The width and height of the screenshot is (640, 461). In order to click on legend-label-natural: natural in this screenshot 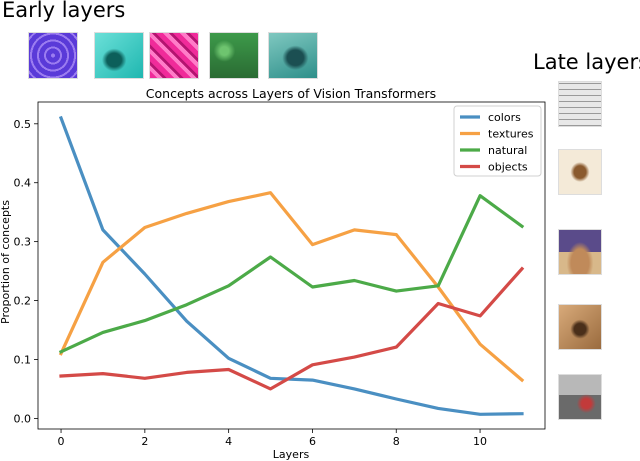, I will do `click(507, 150)`.